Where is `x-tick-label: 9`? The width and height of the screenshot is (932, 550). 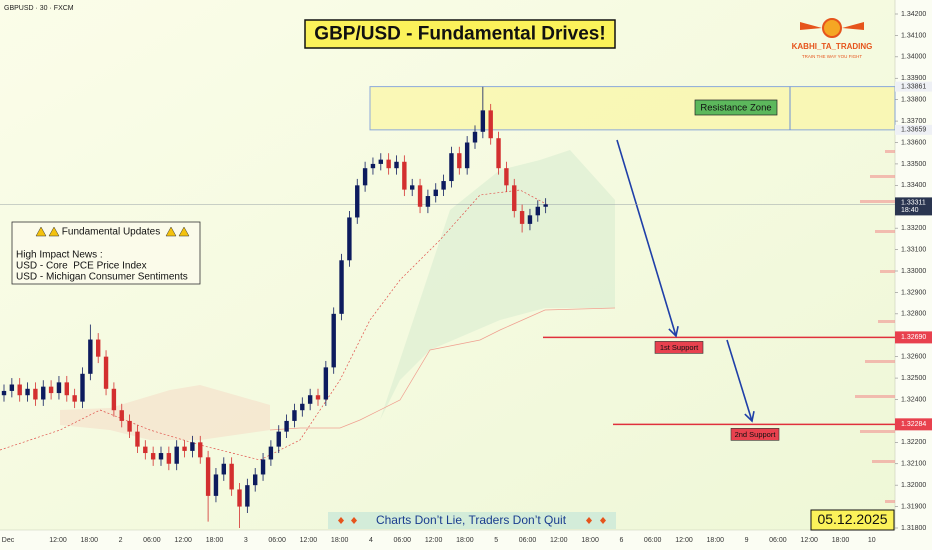
x-tick-label: 9 is located at coordinates (747, 540).